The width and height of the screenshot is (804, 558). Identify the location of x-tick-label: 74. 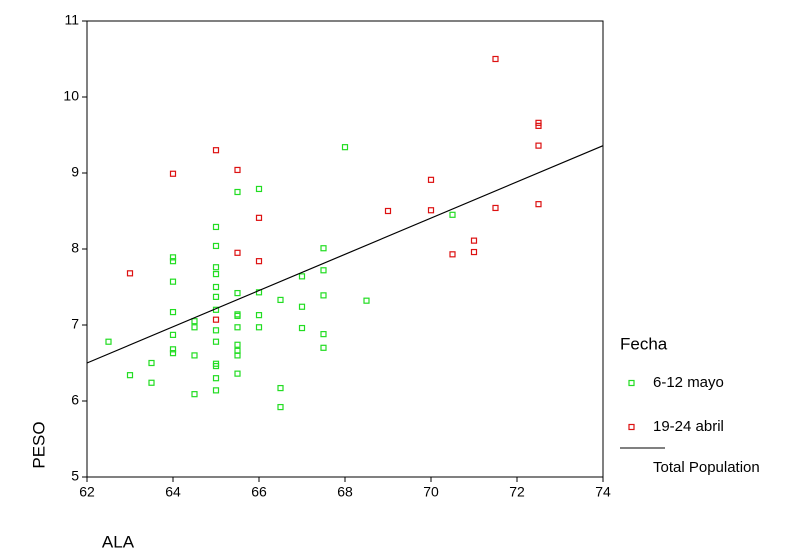
(603, 492).